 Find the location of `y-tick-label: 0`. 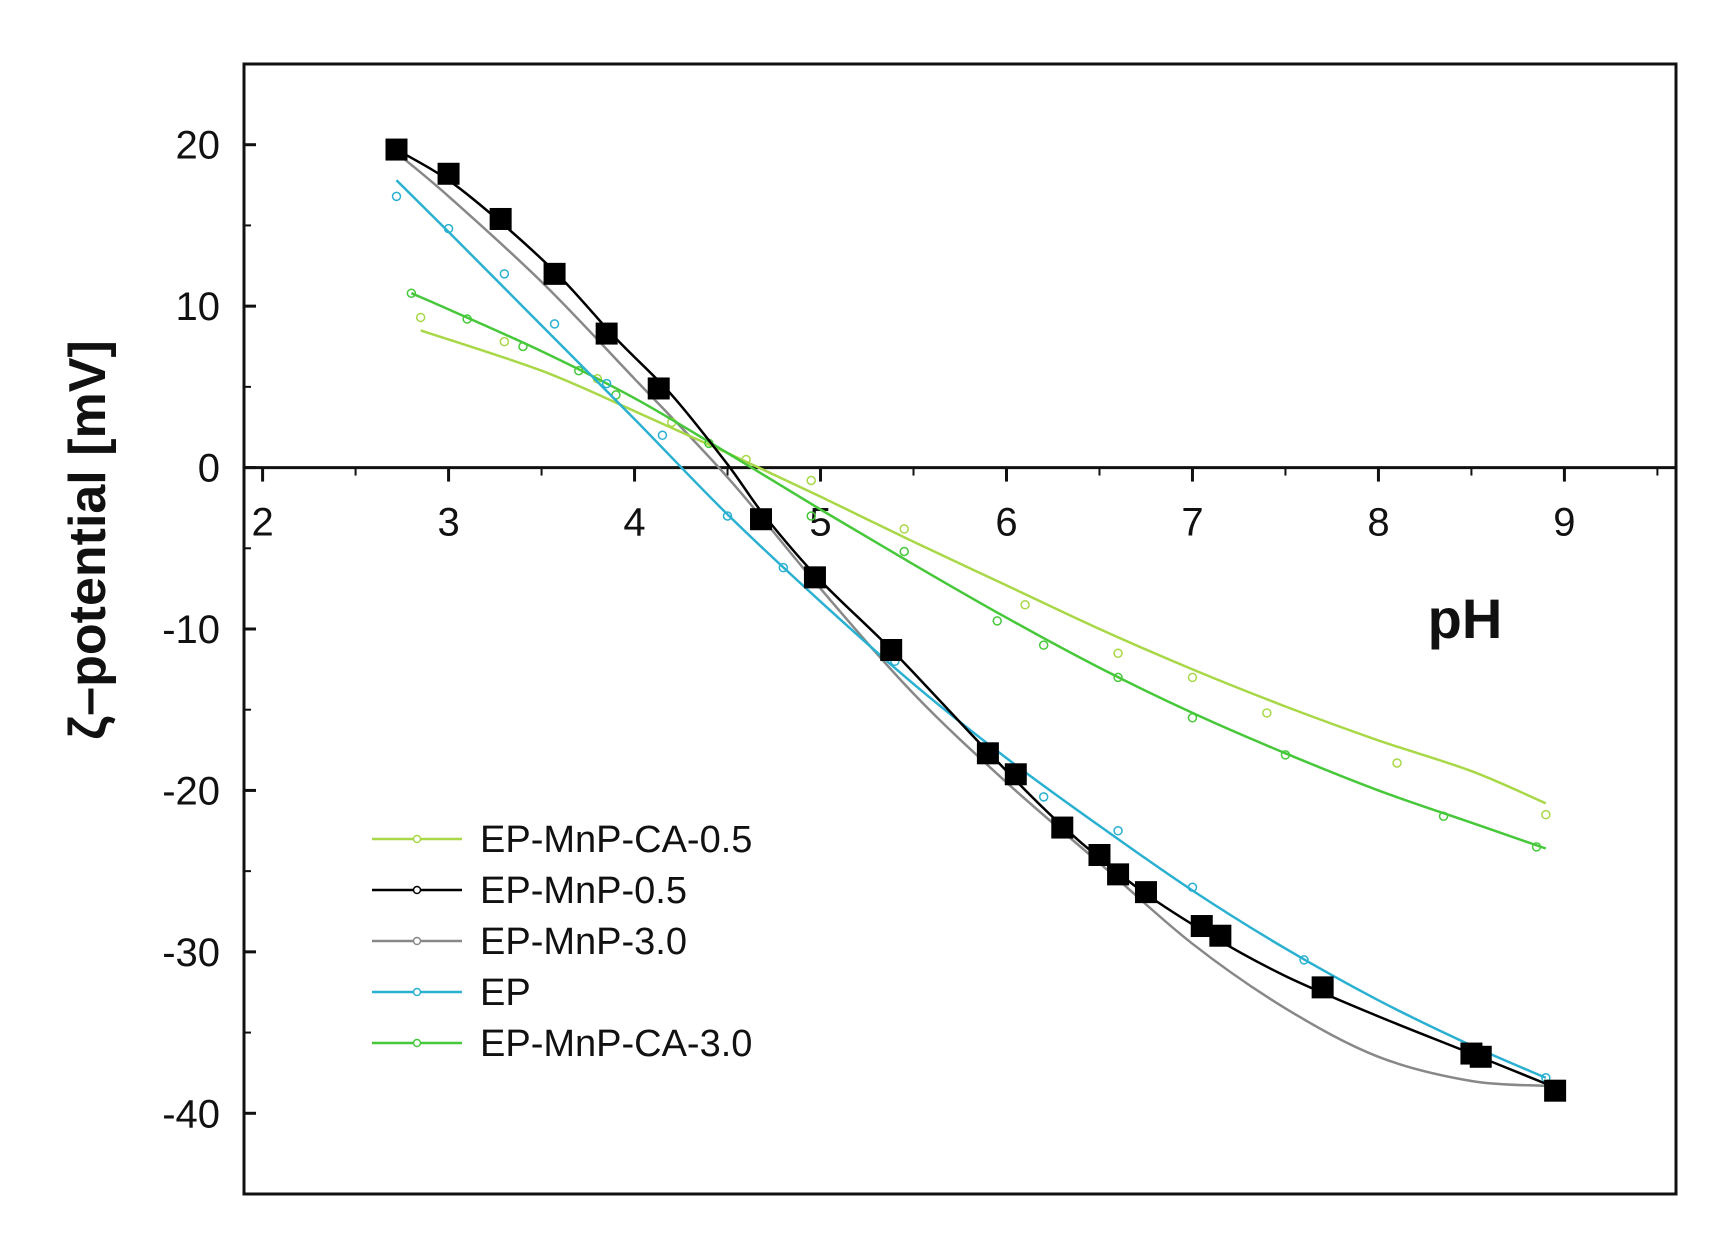

y-tick-label: 0 is located at coordinates (209, 469).